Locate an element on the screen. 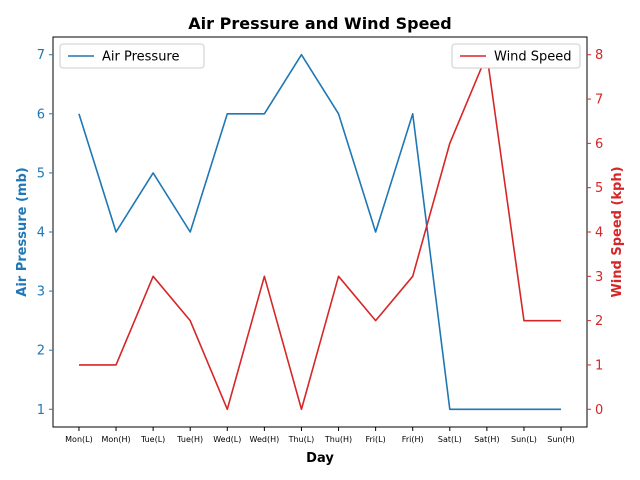  legend-box-wind-speed is located at coordinates (516, 56).